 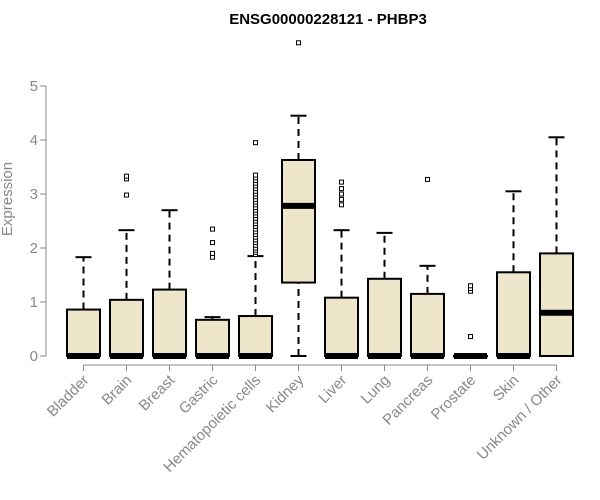 What do you see at coordinates (8, 199) in the screenshot?
I see `y-axis-label: Expression` at bounding box center [8, 199].